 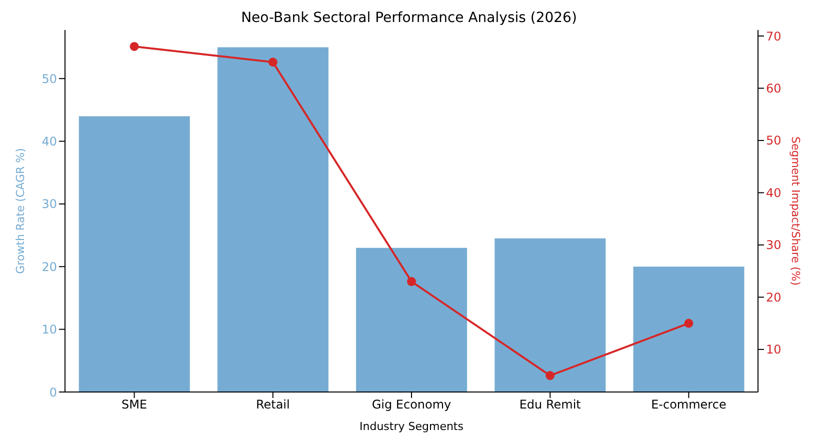 I want to click on x-tick-label: Retail, so click(x=273, y=405).